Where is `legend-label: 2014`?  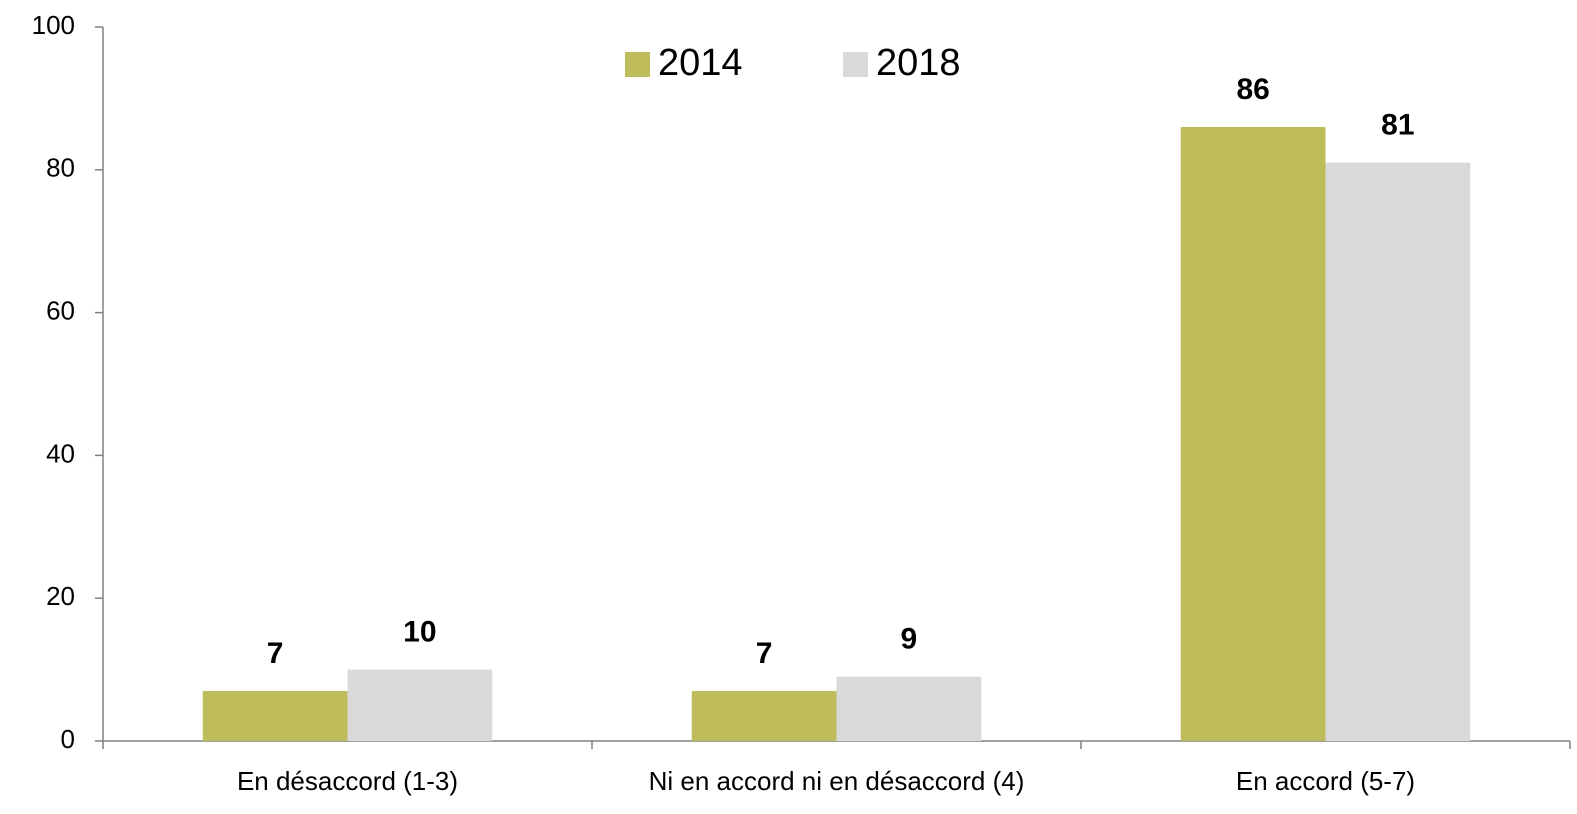 legend-label: 2014 is located at coordinates (700, 63).